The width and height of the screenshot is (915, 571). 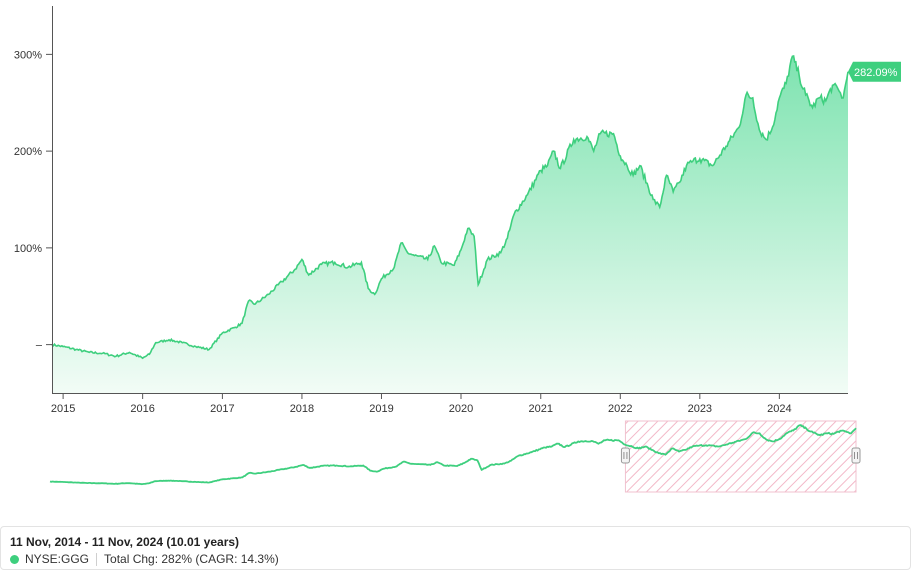 I want to click on y-tick-label: 100%, so click(x=28, y=249).